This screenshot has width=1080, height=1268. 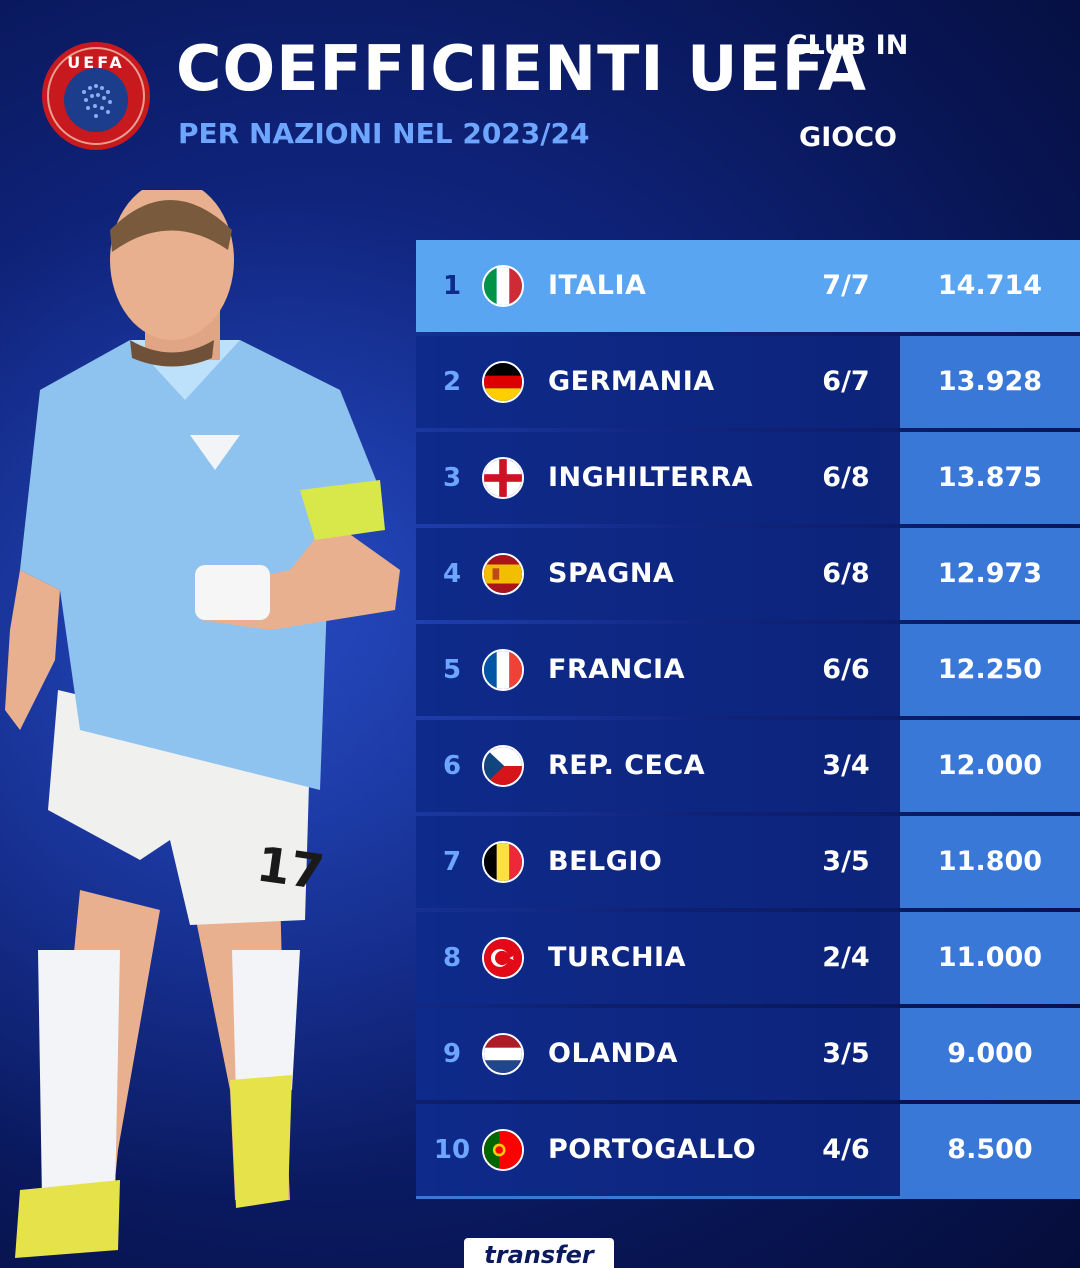 I want to click on rank-number: 10, so click(x=452, y=1150).